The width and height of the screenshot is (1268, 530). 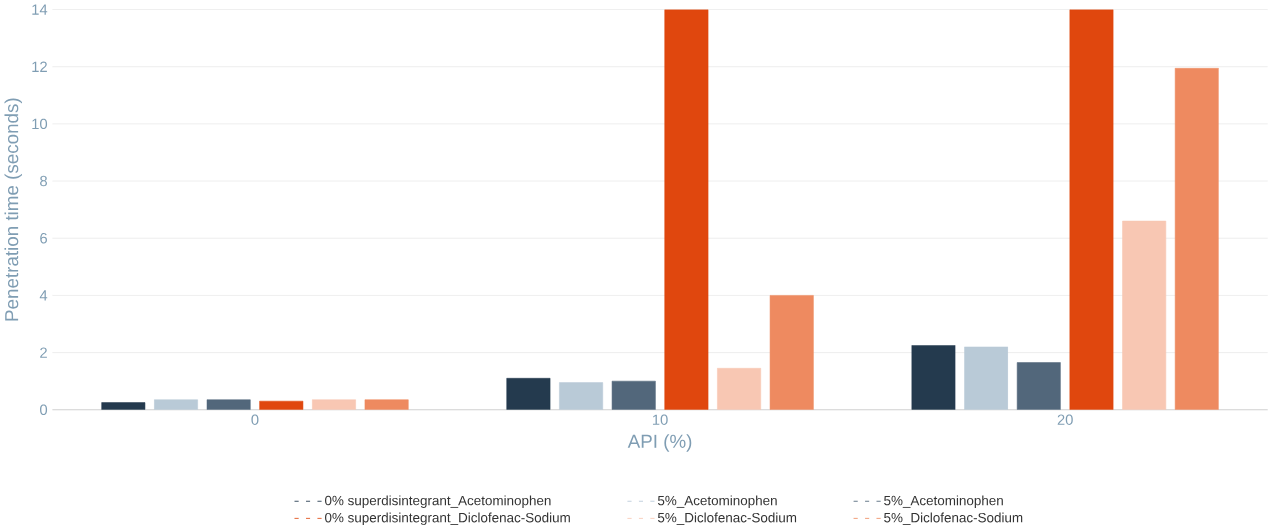 What do you see at coordinates (39, 67) in the screenshot?
I see `y-tick-label: 12` at bounding box center [39, 67].